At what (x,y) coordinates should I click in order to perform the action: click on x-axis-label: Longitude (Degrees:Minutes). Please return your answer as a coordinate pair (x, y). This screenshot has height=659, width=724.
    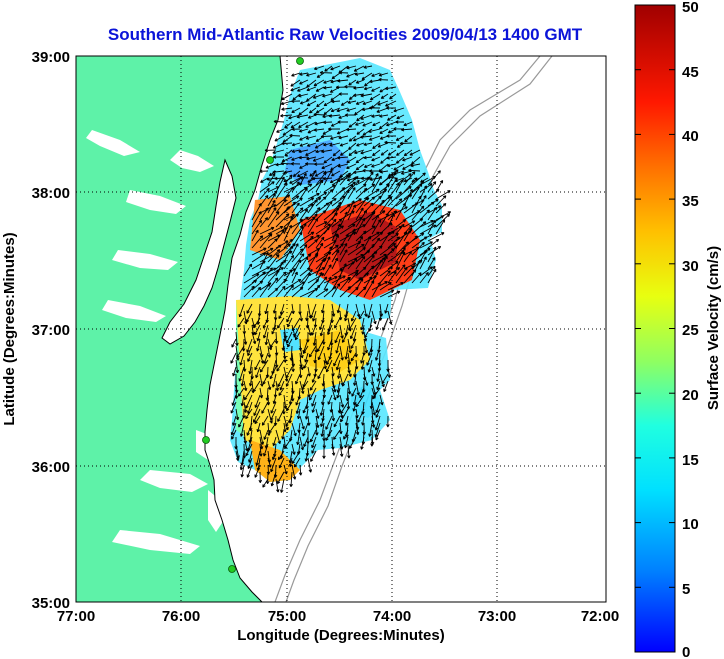
    Looking at the image, I should click on (341, 635).